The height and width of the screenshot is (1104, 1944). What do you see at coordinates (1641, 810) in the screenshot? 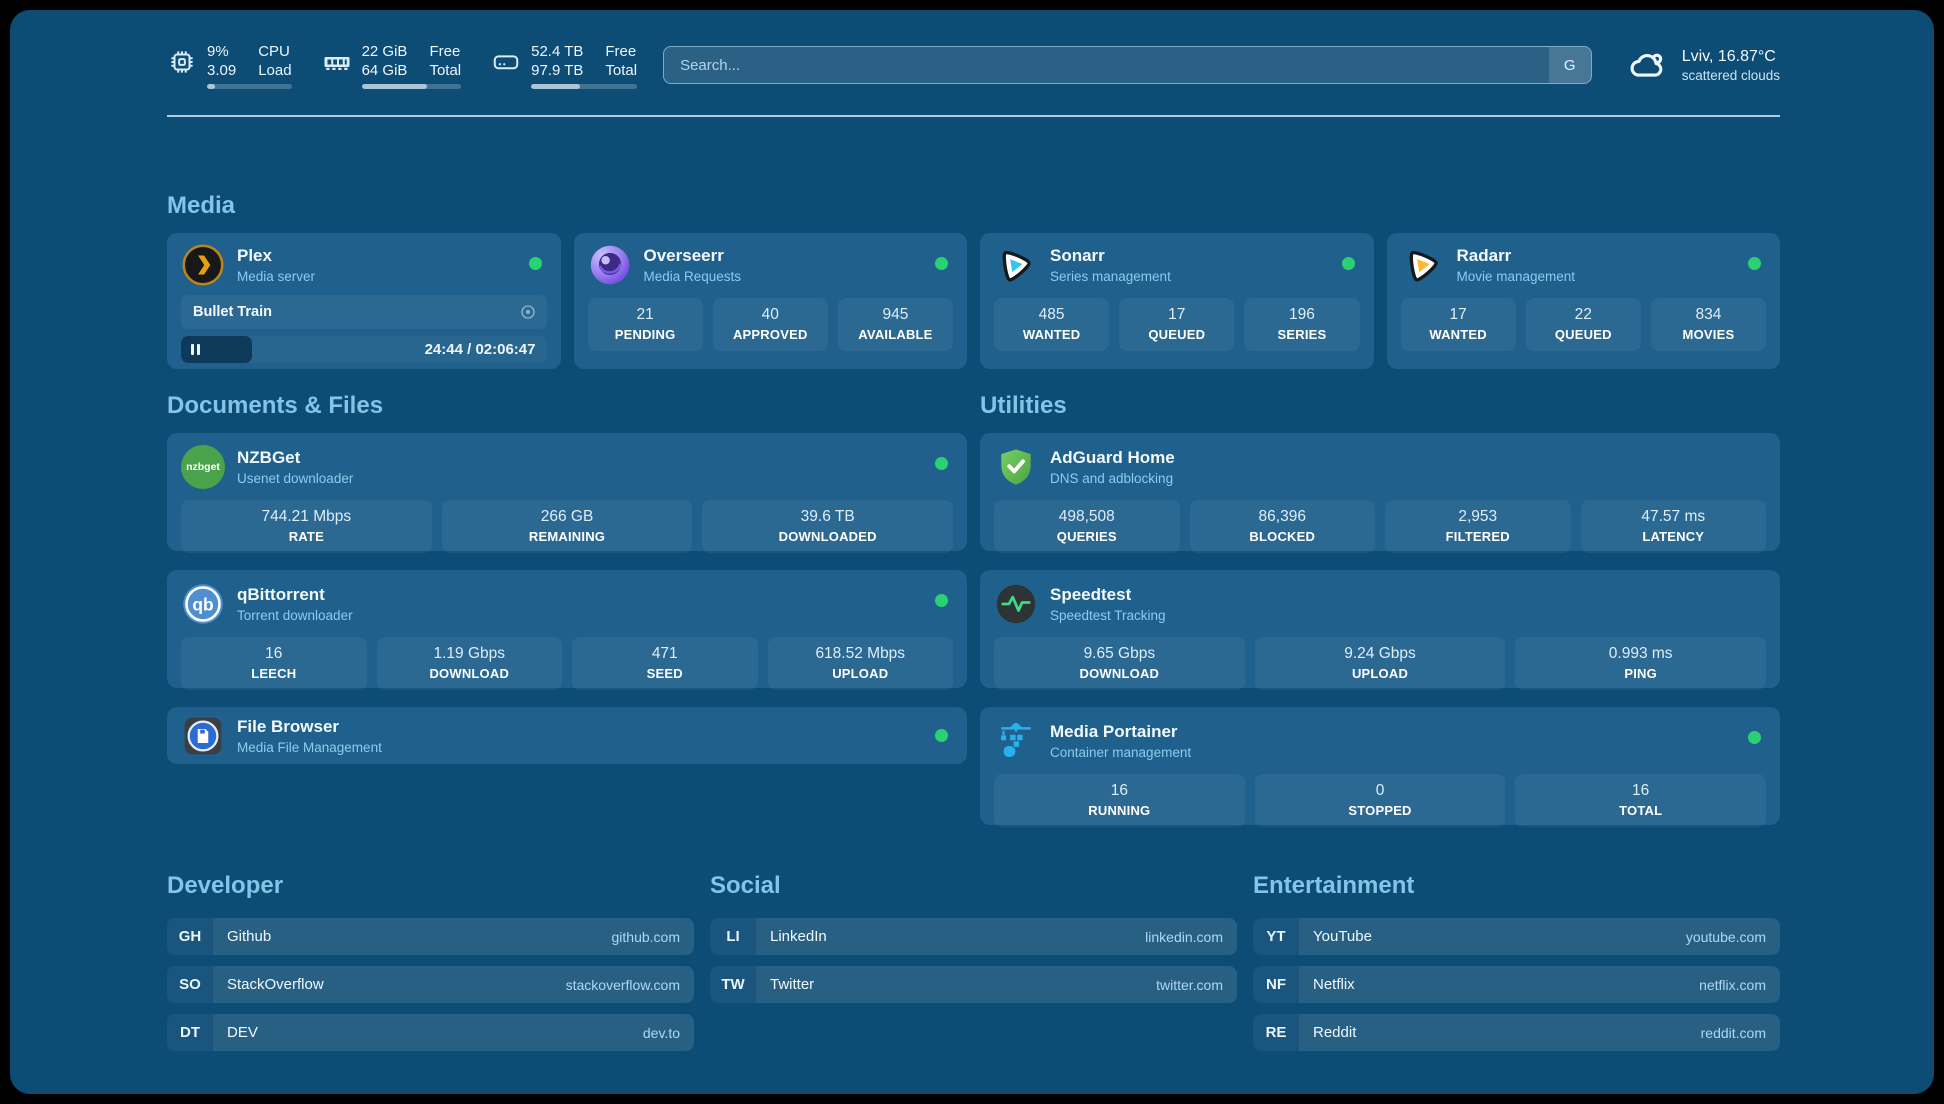
I see `stat-label: TOTAL` at bounding box center [1641, 810].